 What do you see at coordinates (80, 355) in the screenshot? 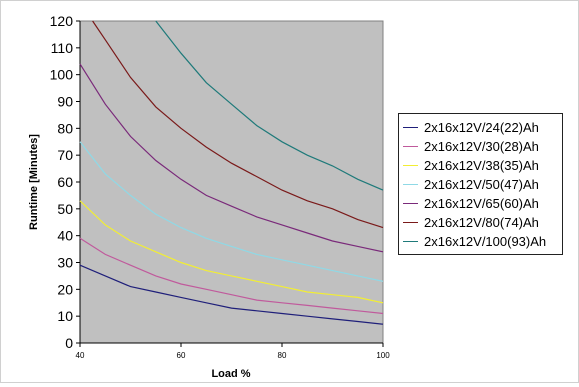
I see `x-tick-label: 40` at bounding box center [80, 355].